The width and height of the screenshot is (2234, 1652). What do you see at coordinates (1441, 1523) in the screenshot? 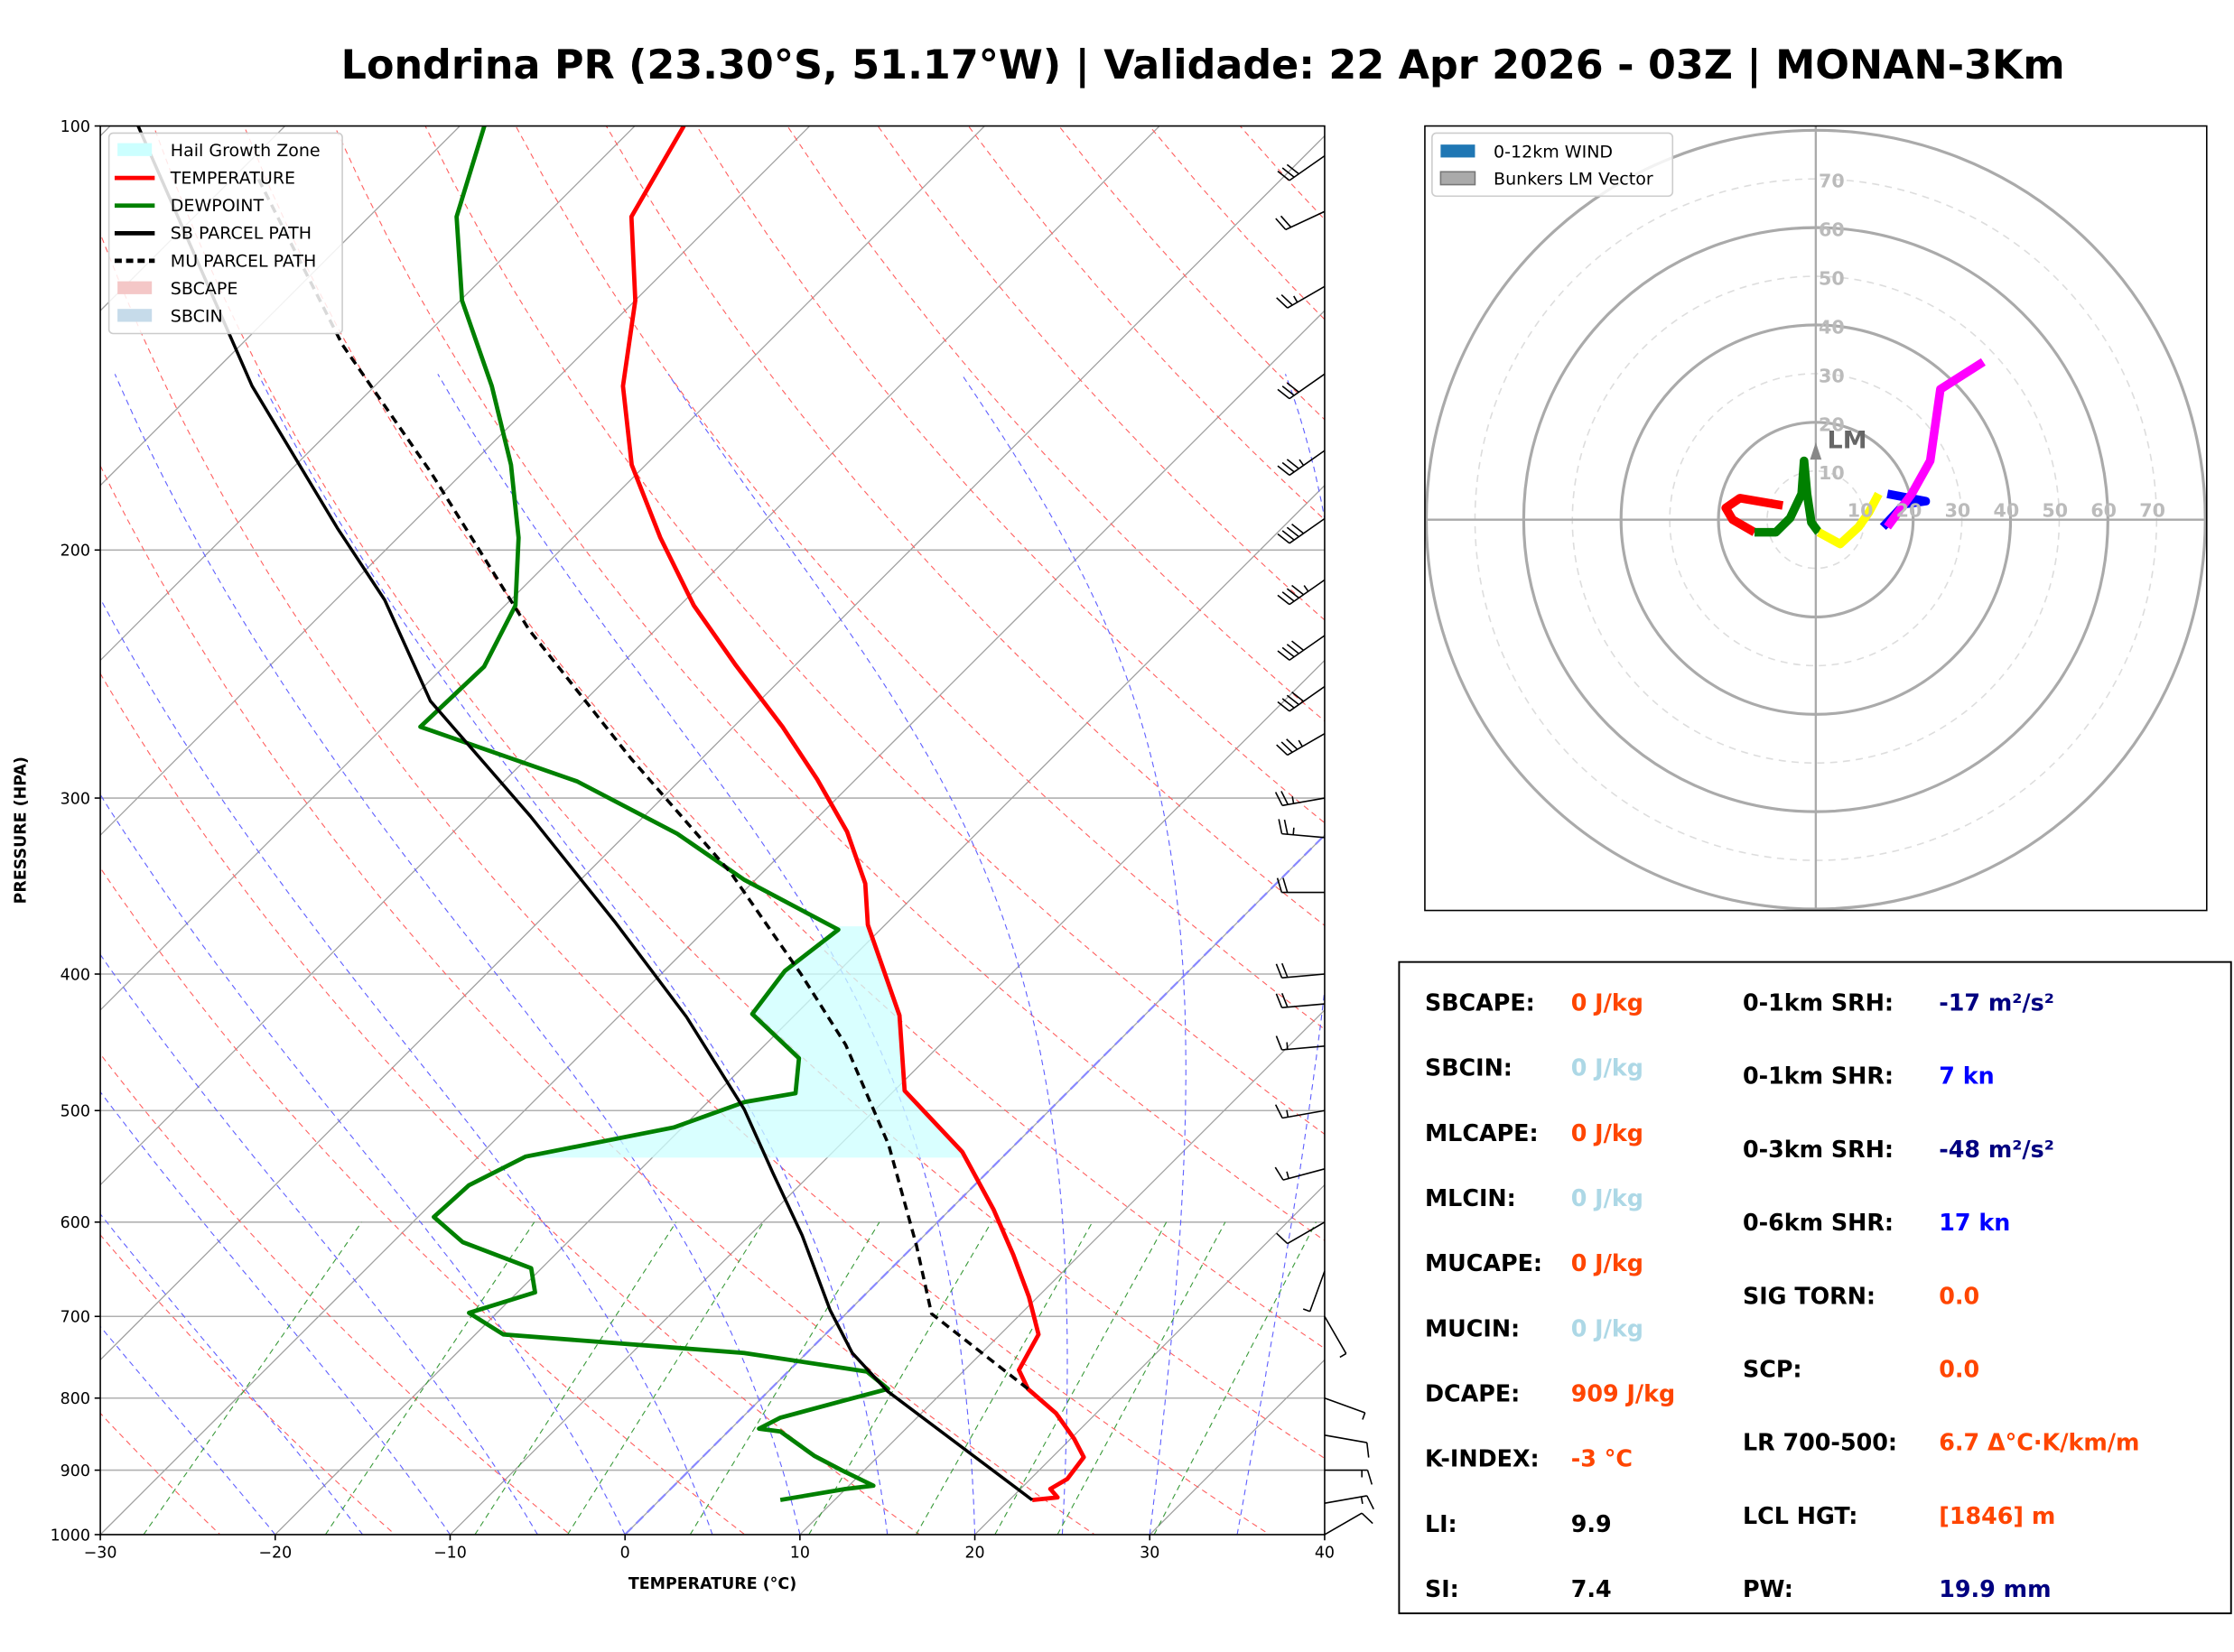
I see `stat-label: LI:` at bounding box center [1441, 1523].